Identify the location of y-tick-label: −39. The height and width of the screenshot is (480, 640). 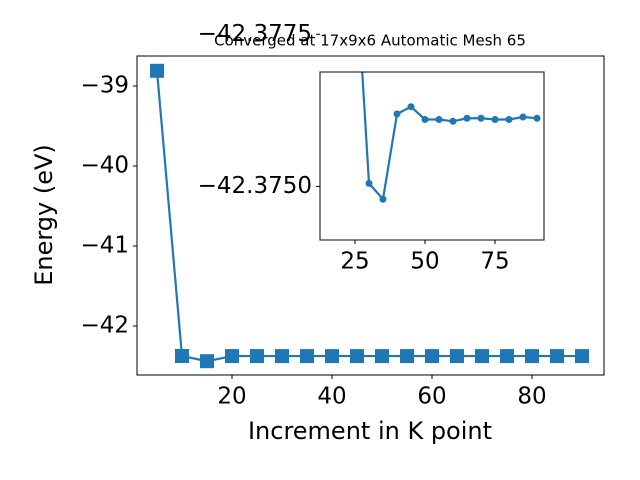
(104, 86).